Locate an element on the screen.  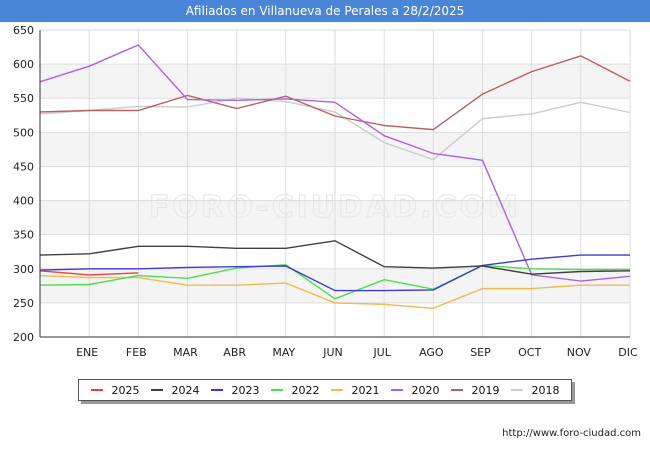
x-tick-label: FEB is located at coordinates (136, 352).